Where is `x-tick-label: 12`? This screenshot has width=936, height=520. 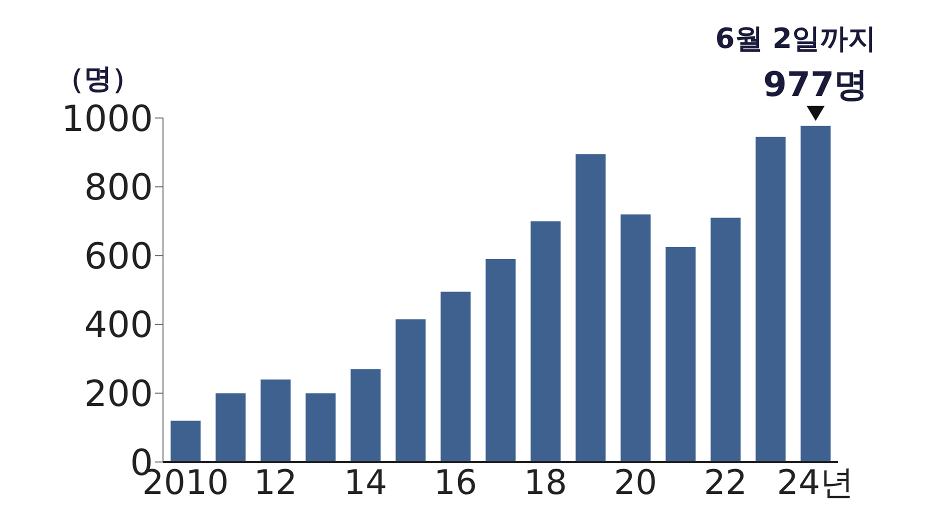 x-tick-label: 12 is located at coordinates (276, 483).